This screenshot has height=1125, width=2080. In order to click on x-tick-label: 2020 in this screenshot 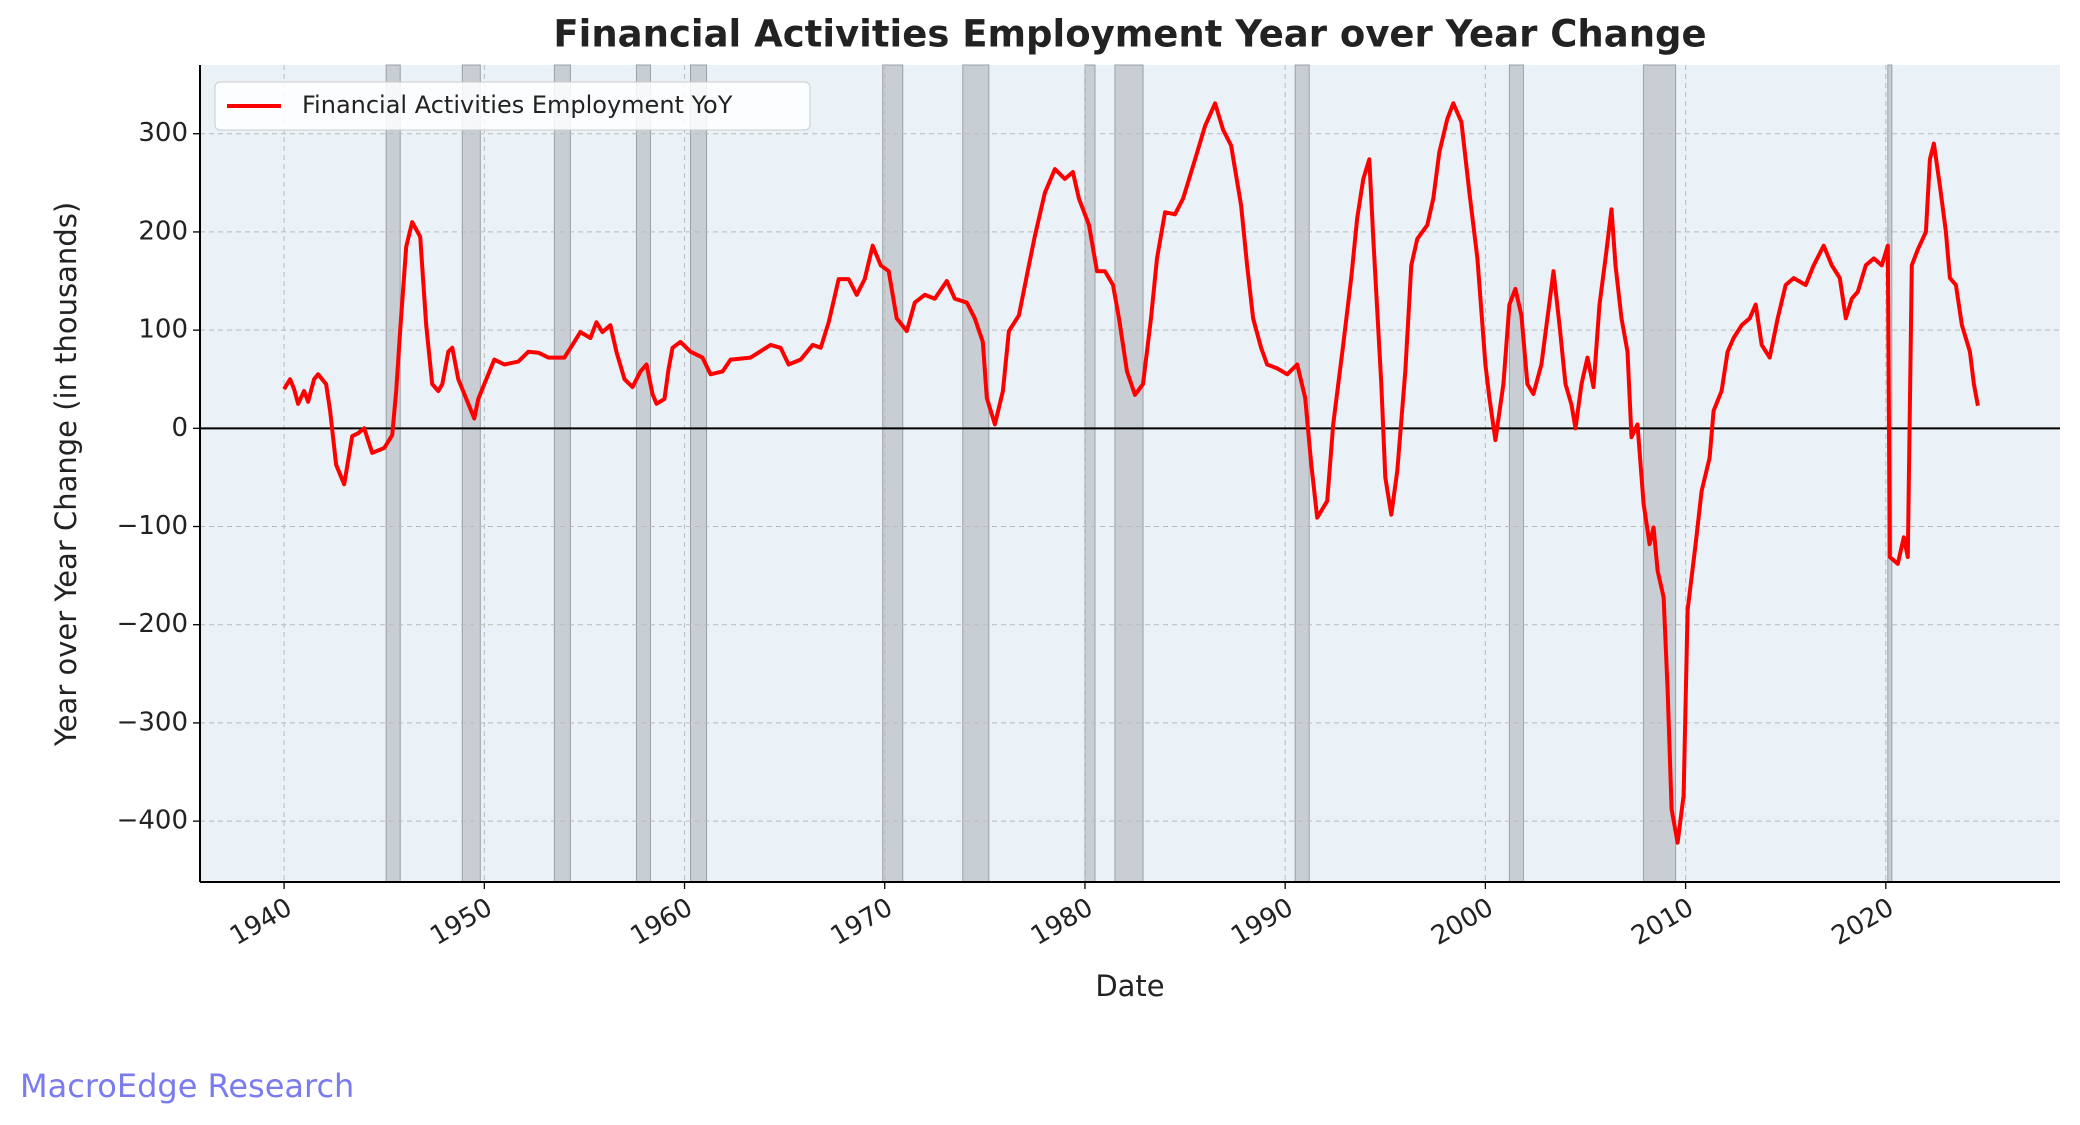, I will do `click(1863, 922)`.